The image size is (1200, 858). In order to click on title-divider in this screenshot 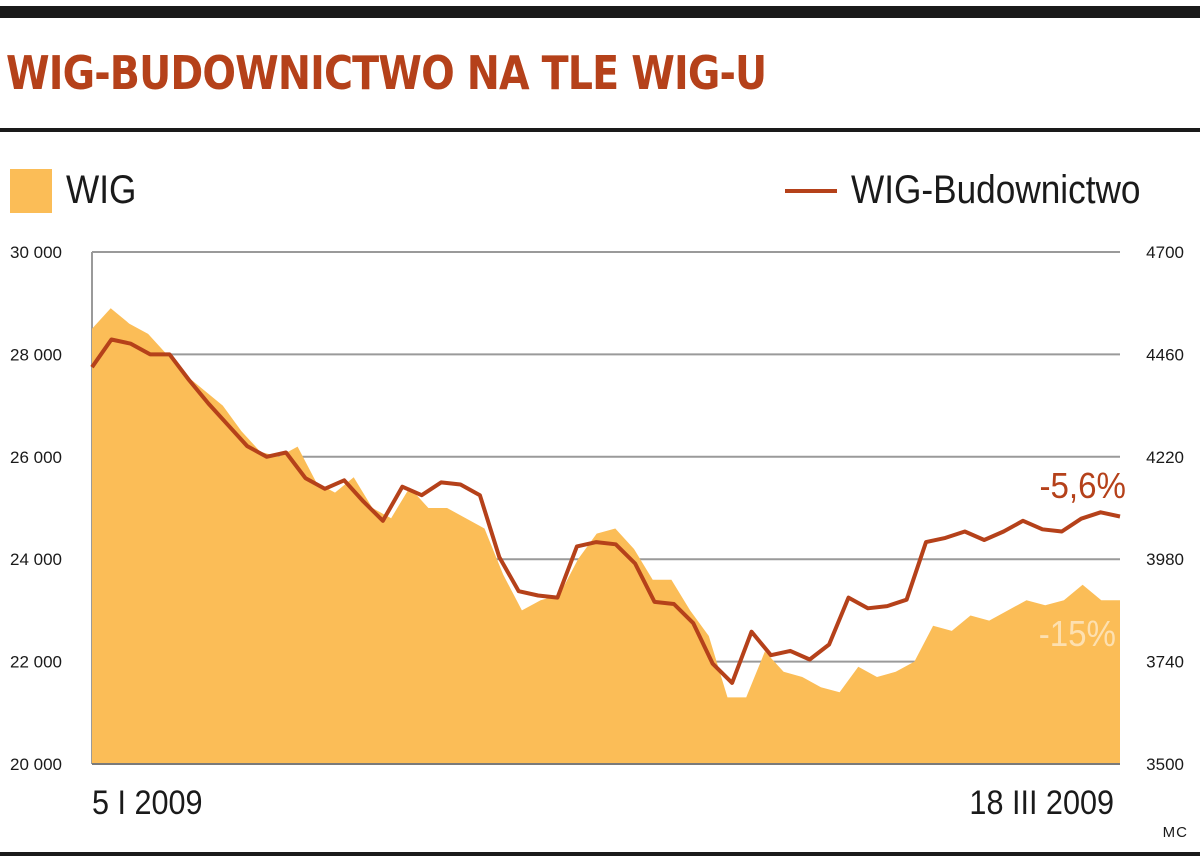, I will do `click(600, 130)`.